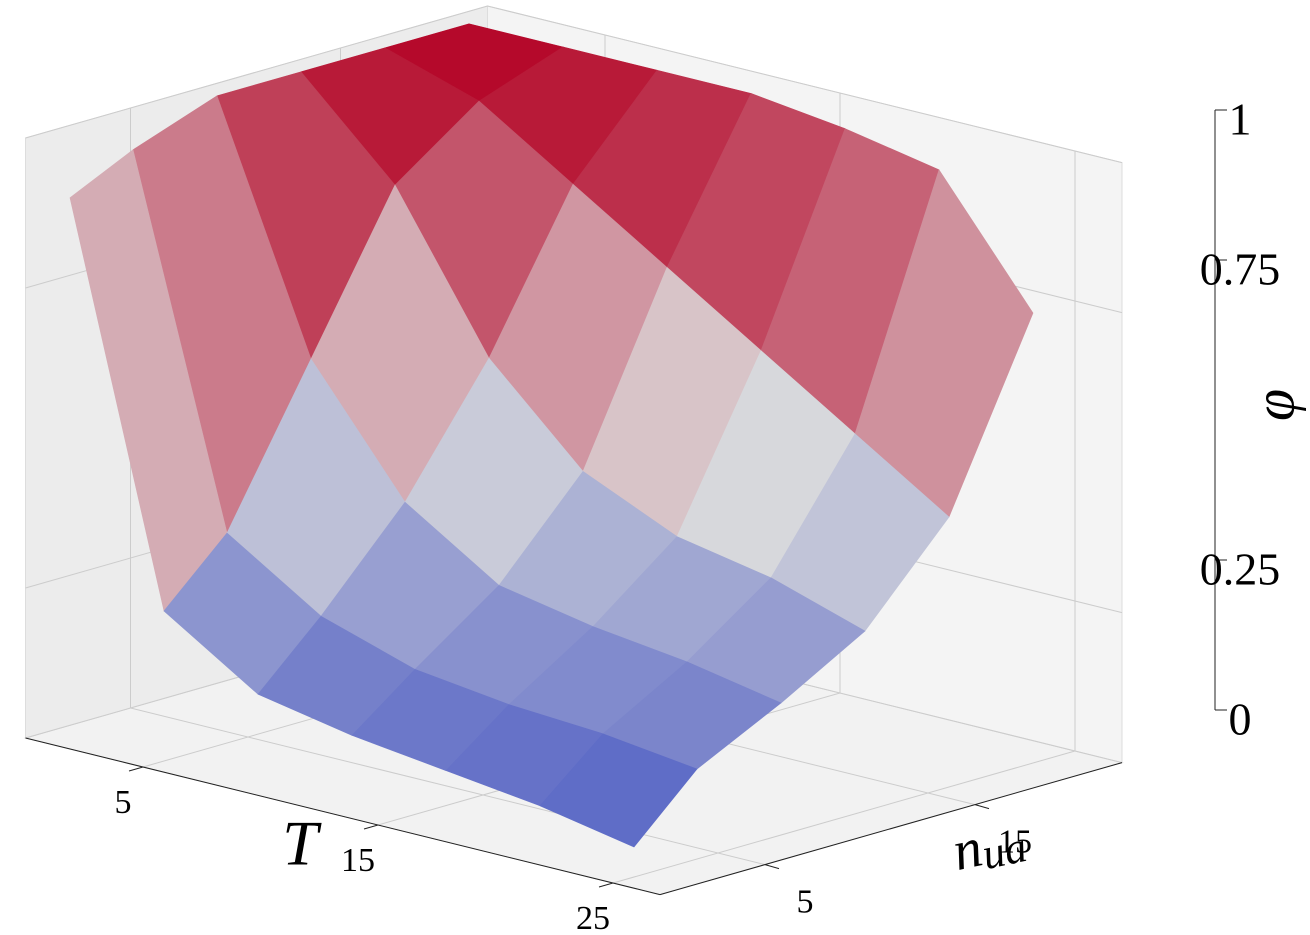  I want to click on x-axis-label: T, so click(302, 843).